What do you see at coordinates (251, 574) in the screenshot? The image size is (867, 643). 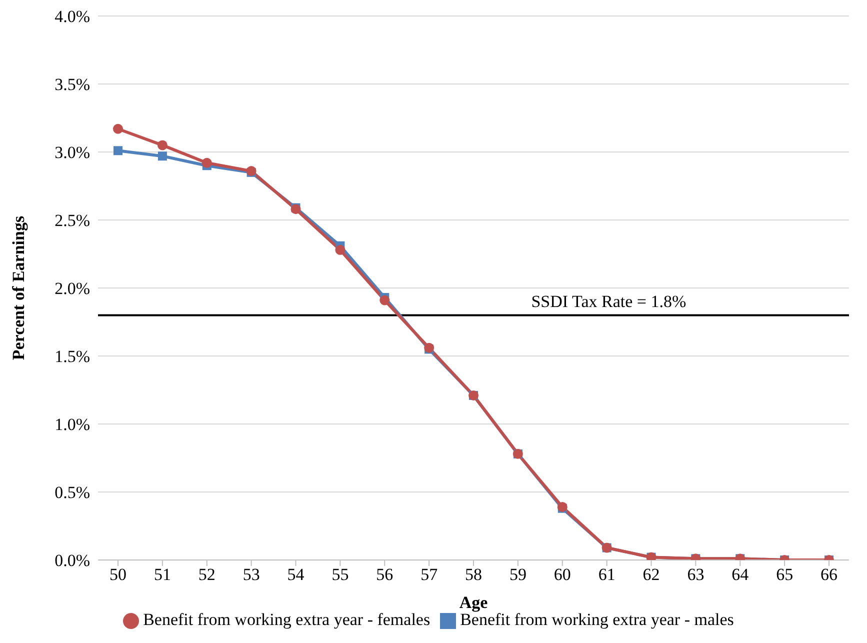 I see `x-tick-label: 53` at bounding box center [251, 574].